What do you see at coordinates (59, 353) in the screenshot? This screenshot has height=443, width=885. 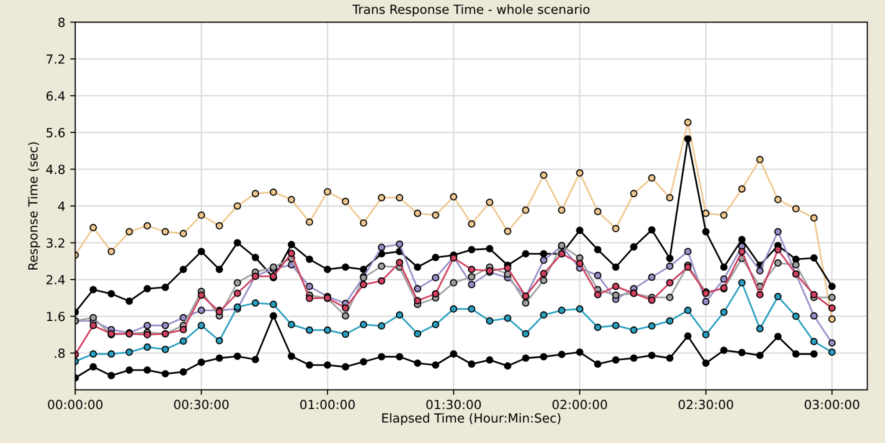 I see `y-tick-label: .8` at bounding box center [59, 353].